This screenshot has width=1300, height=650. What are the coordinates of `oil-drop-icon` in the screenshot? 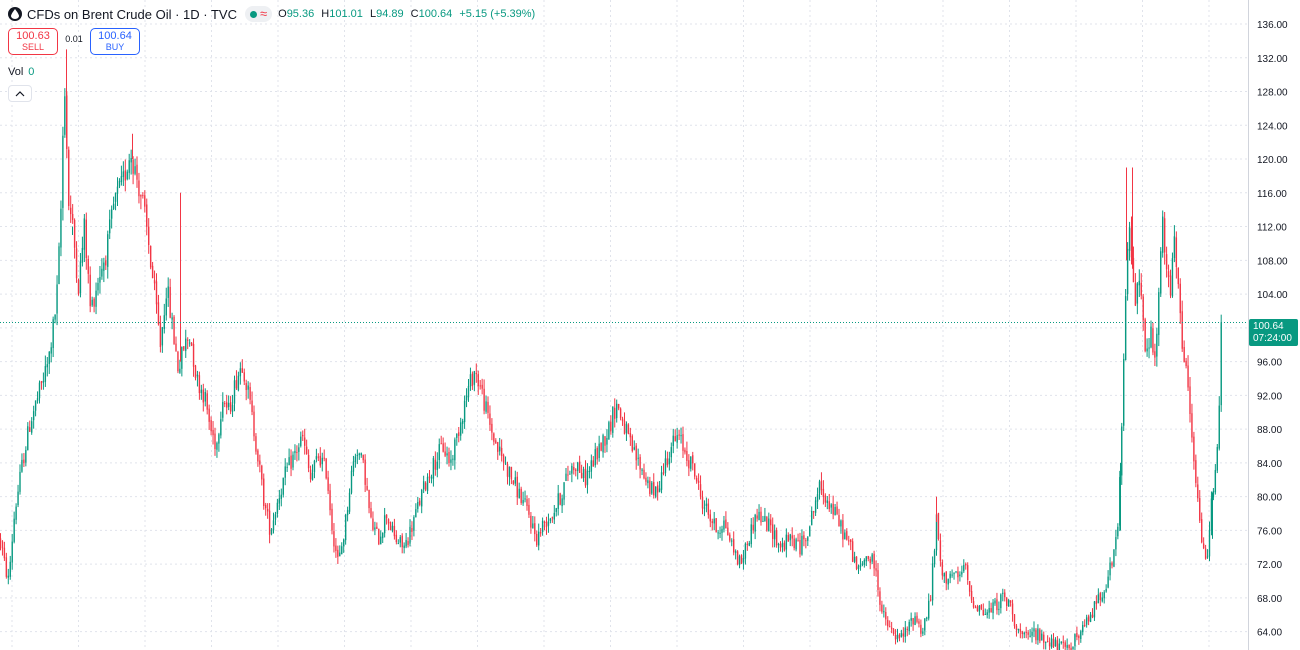 It's located at (15, 14).